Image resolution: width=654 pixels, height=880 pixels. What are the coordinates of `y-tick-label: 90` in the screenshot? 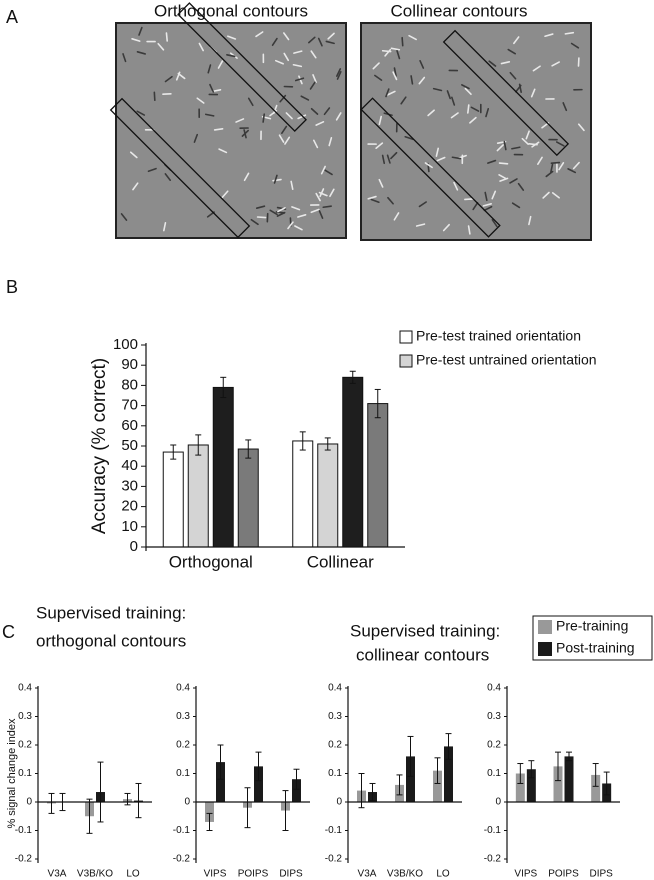 It's located at (129, 364).